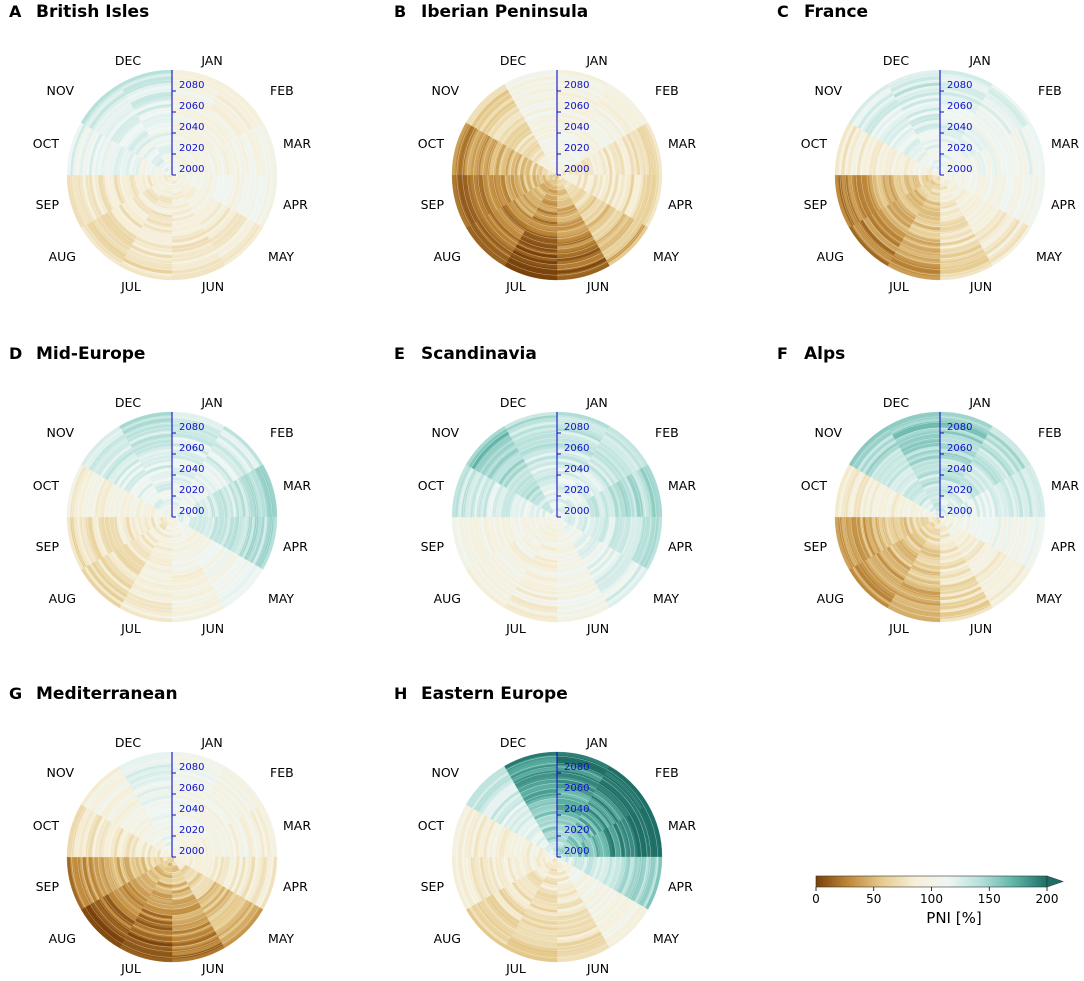 Image resolution: width=1084 pixels, height=981 pixels. What do you see at coordinates (816, 899) in the screenshot?
I see `colorbar-tick-label: 0` at bounding box center [816, 899].